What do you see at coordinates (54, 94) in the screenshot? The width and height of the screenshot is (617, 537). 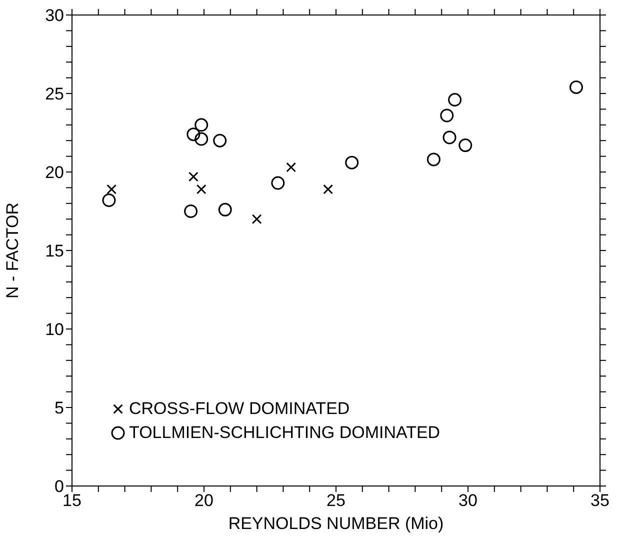 I see `y-tick-label: 25` at bounding box center [54, 94].